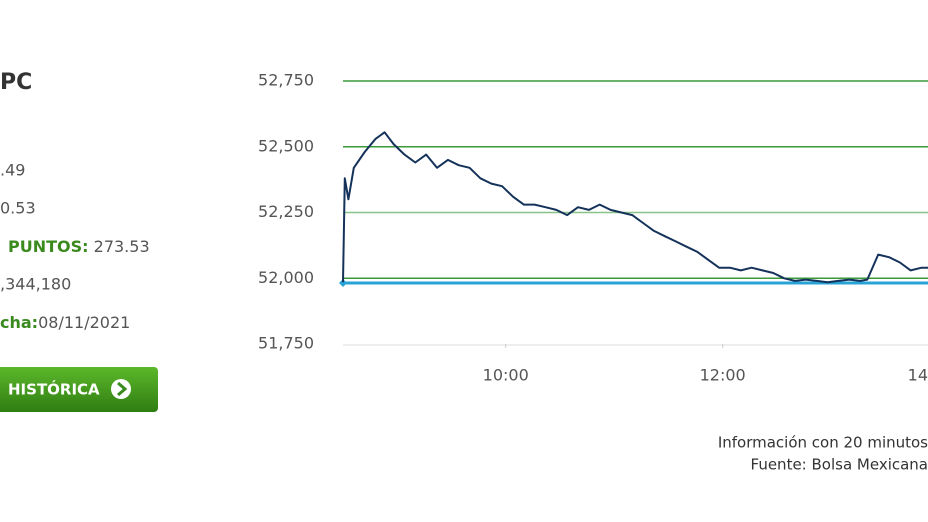 The width and height of the screenshot is (928, 522). What do you see at coordinates (823, 443) in the screenshot?
I see `footnote: Información con 20 minutos` at bounding box center [823, 443].